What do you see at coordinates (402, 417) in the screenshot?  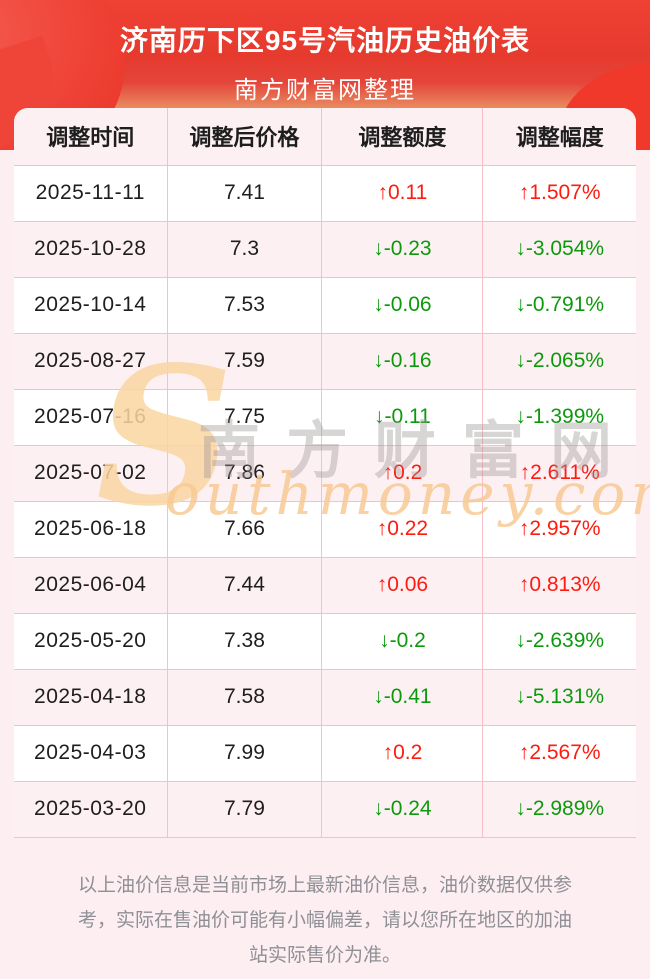 I see `cell-change: ↓-0.11` at bounding box center [402, 417].